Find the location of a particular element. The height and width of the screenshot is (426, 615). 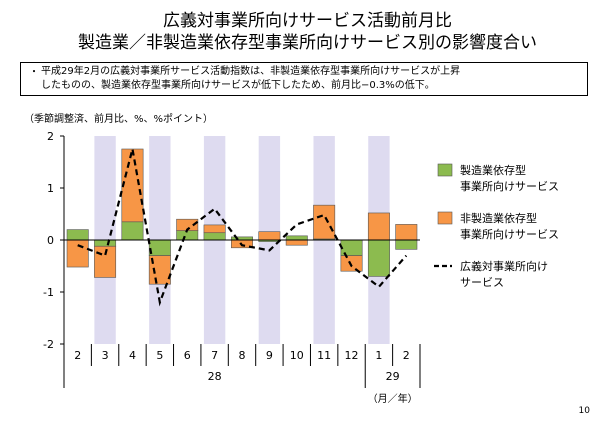

y-tick-label: 1 is located at coordinates (50, 188).